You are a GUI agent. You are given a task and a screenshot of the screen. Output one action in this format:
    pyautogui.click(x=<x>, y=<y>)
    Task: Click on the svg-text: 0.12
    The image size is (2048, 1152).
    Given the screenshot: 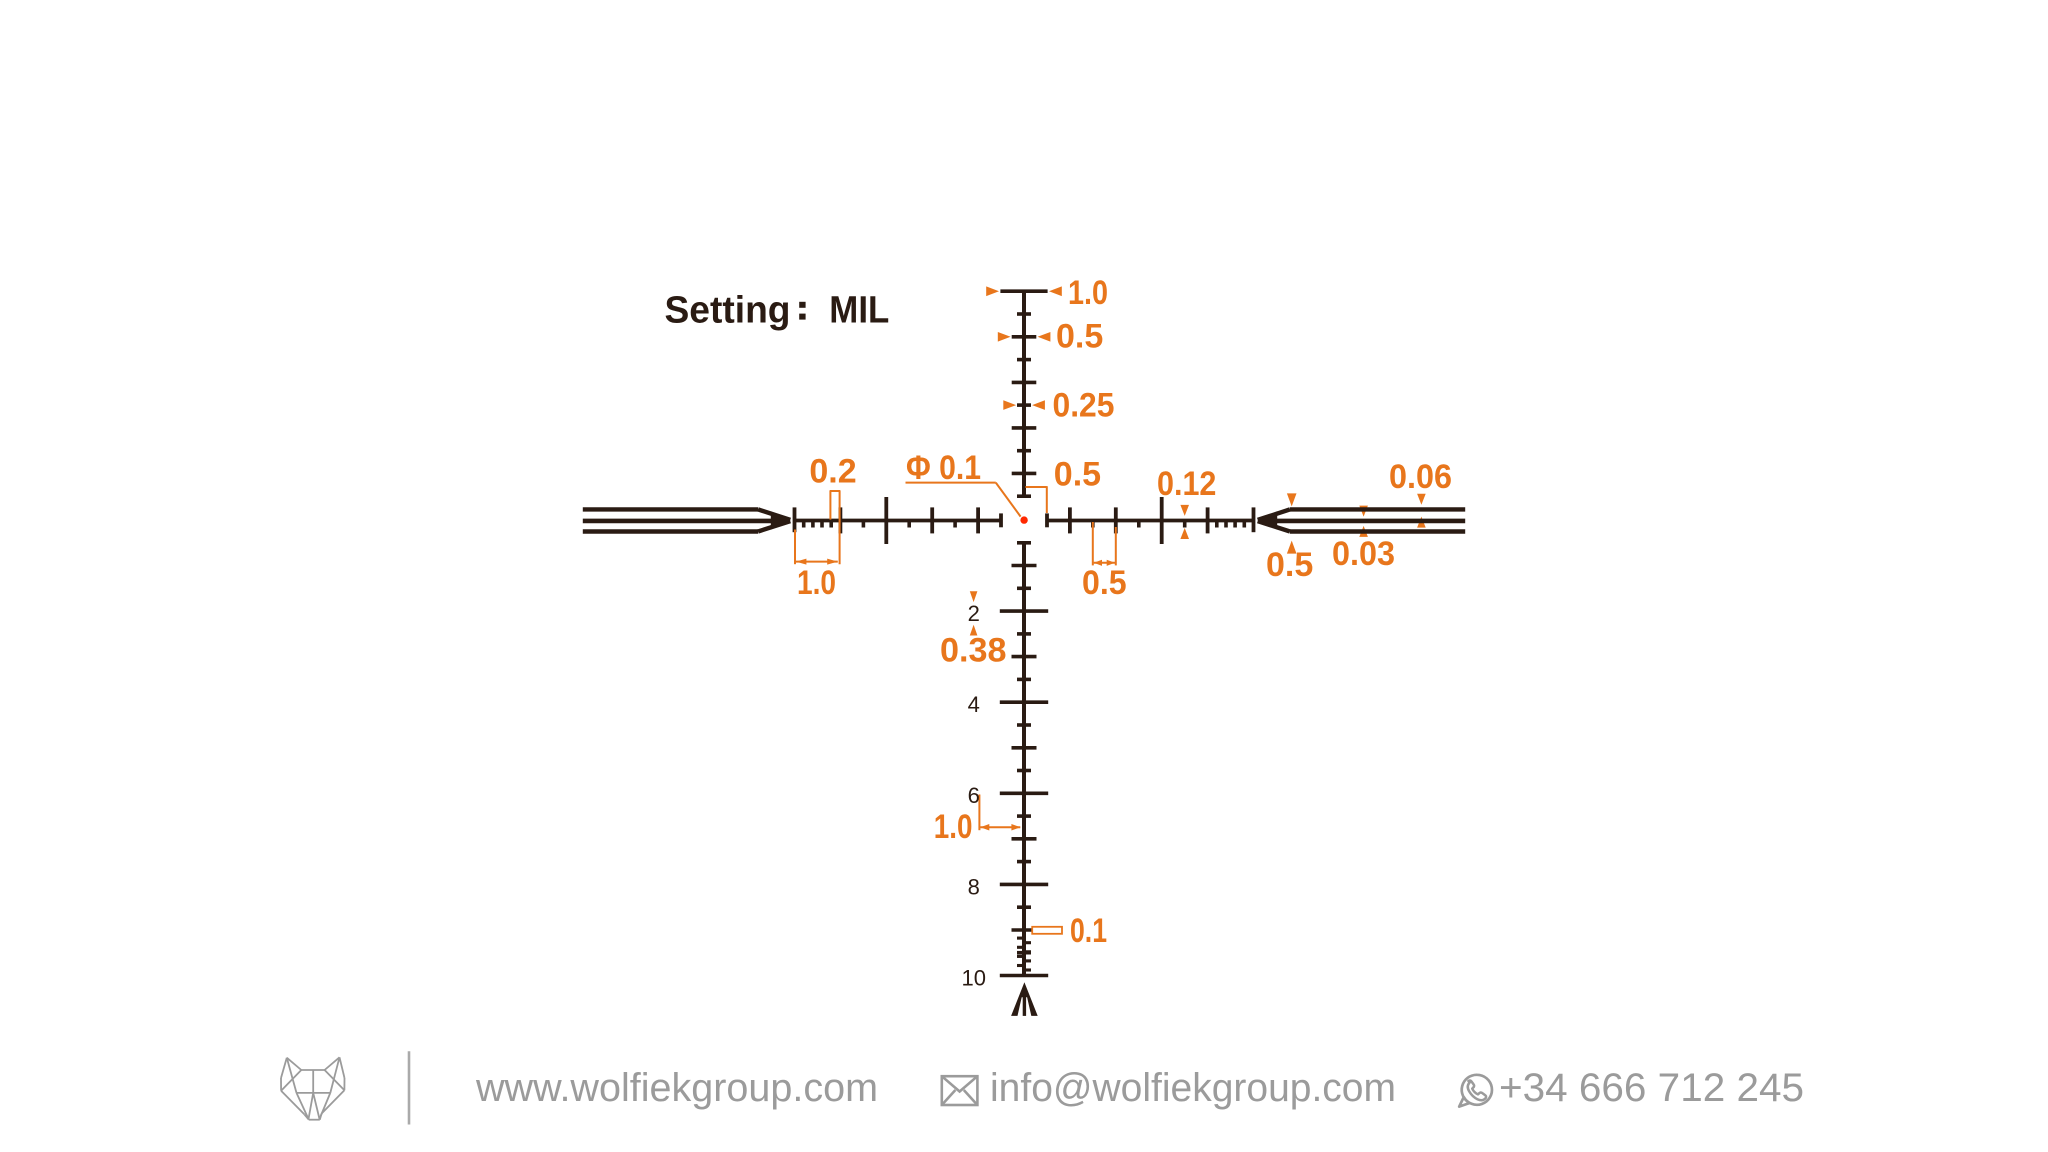 What is the action you would take?
    pyautogui.click(x=1186, y=484)
    